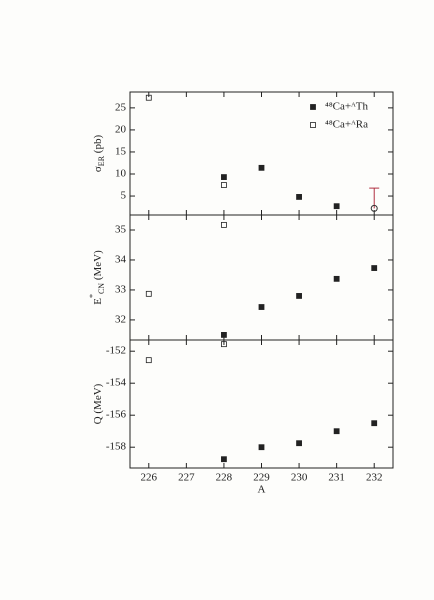 The image size is (434, 600). What do you see at coordinates (121, 129) in the screenshot?
I see `y-tick-label: 20` at bounding box center [121, 129].